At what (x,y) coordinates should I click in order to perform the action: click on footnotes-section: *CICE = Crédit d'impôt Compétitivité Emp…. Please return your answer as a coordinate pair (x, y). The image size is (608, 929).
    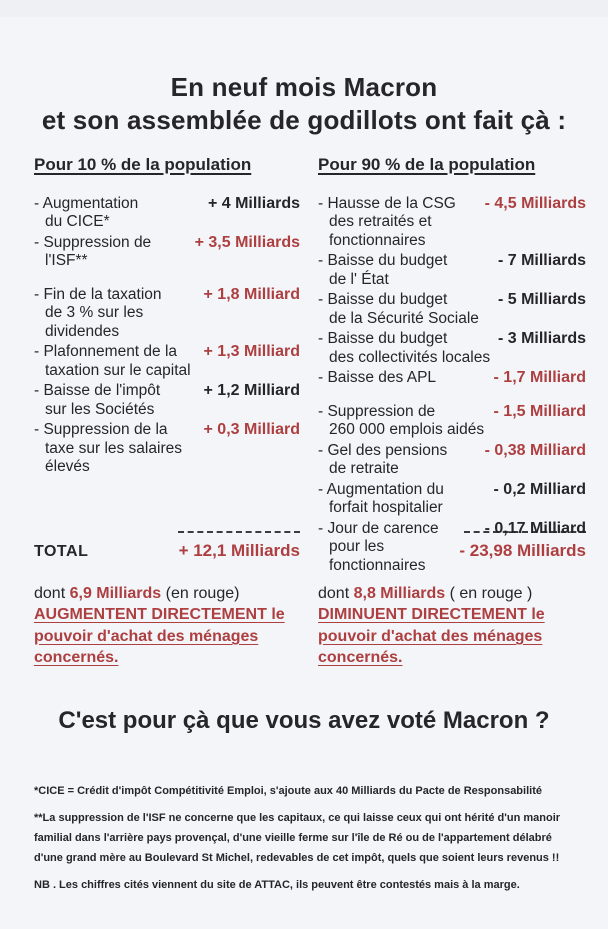
    Looking at the image, I should click on (304, 838).